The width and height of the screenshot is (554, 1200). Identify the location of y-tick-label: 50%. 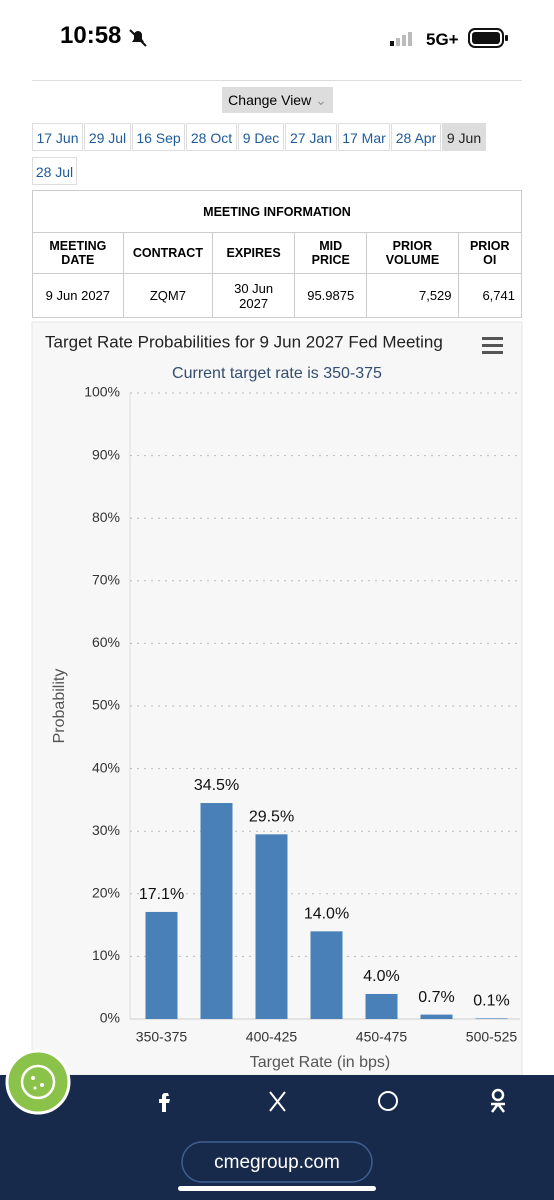
(106, 705).